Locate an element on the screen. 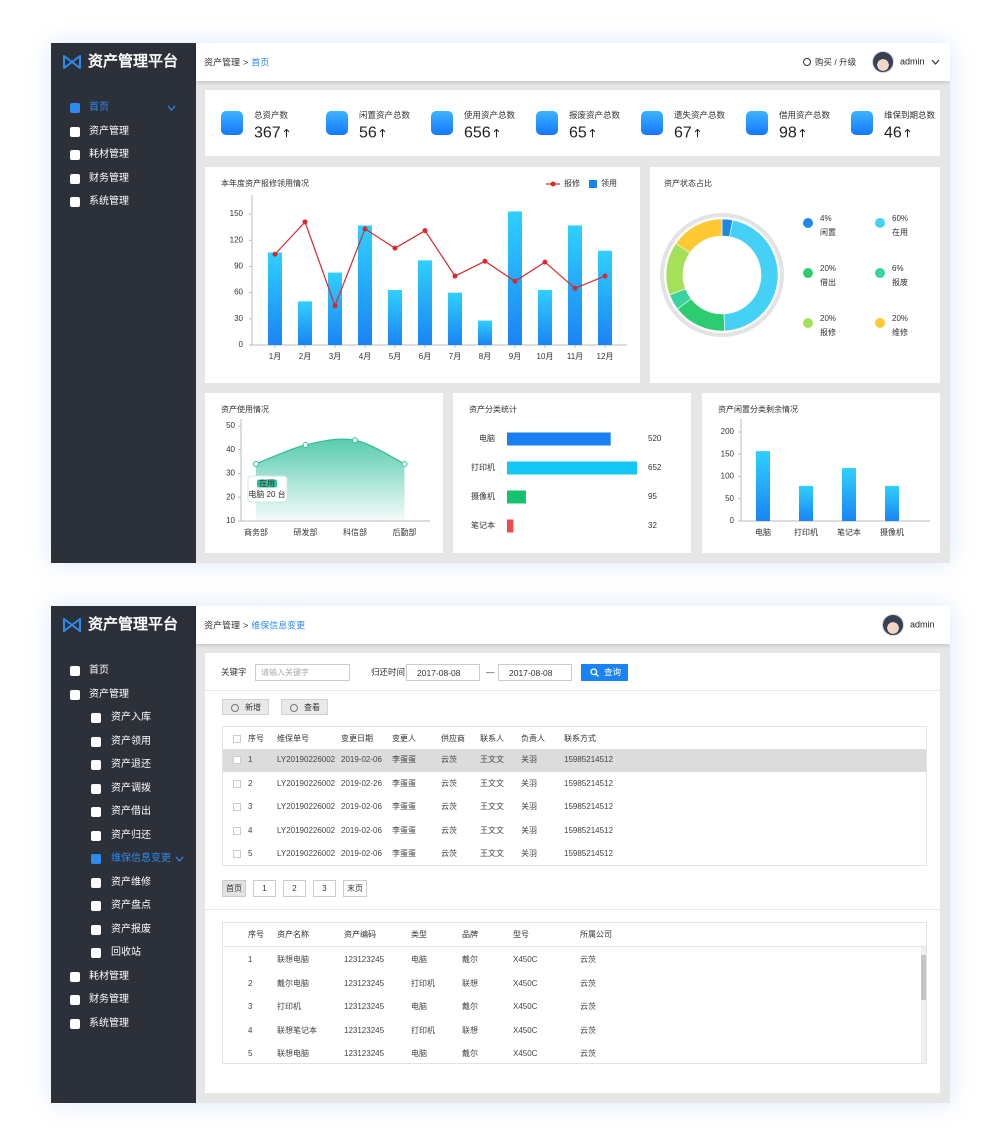  submenu-item: 回收站 is located at coordinates (126, 952).